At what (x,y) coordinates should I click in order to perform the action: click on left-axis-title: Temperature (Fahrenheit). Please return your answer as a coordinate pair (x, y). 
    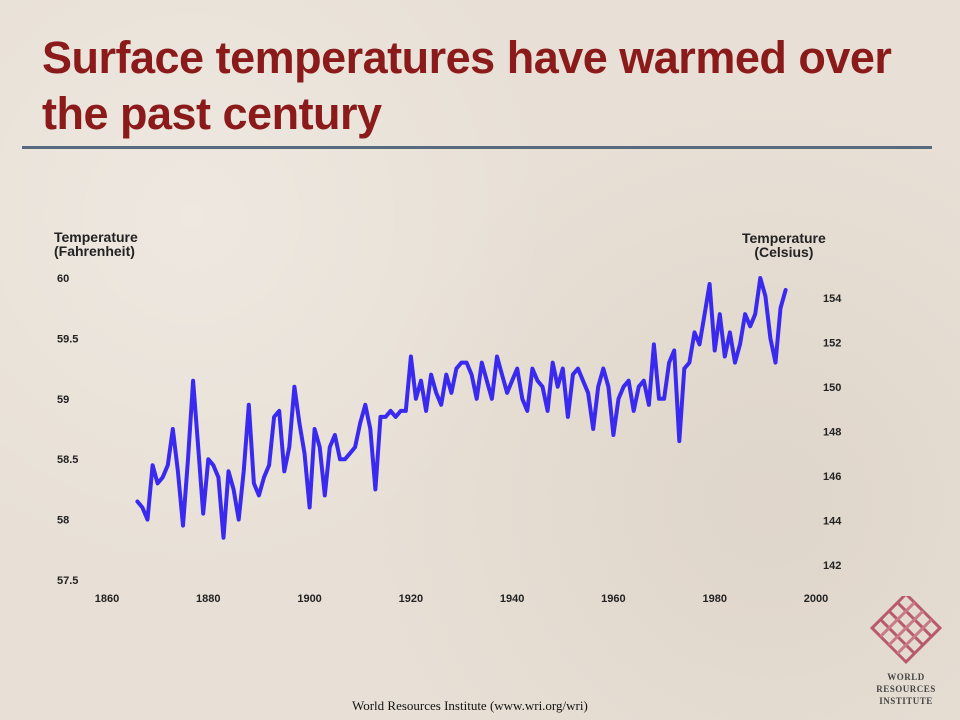
    Looking at the image, I should click on (96, 244).